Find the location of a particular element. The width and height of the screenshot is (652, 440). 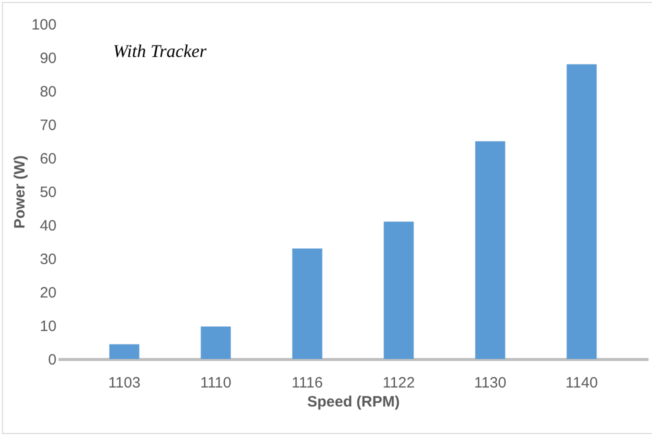

y-tick-label: 30 is located at coordinates (48, 259).